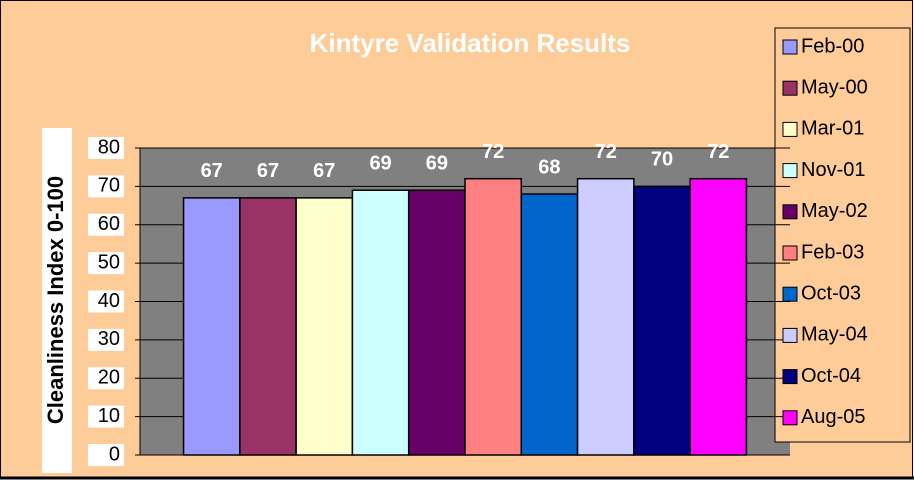 This screenshot has width=914, height=480. I want to click on y-tick-label: 50, so click(109, 262).